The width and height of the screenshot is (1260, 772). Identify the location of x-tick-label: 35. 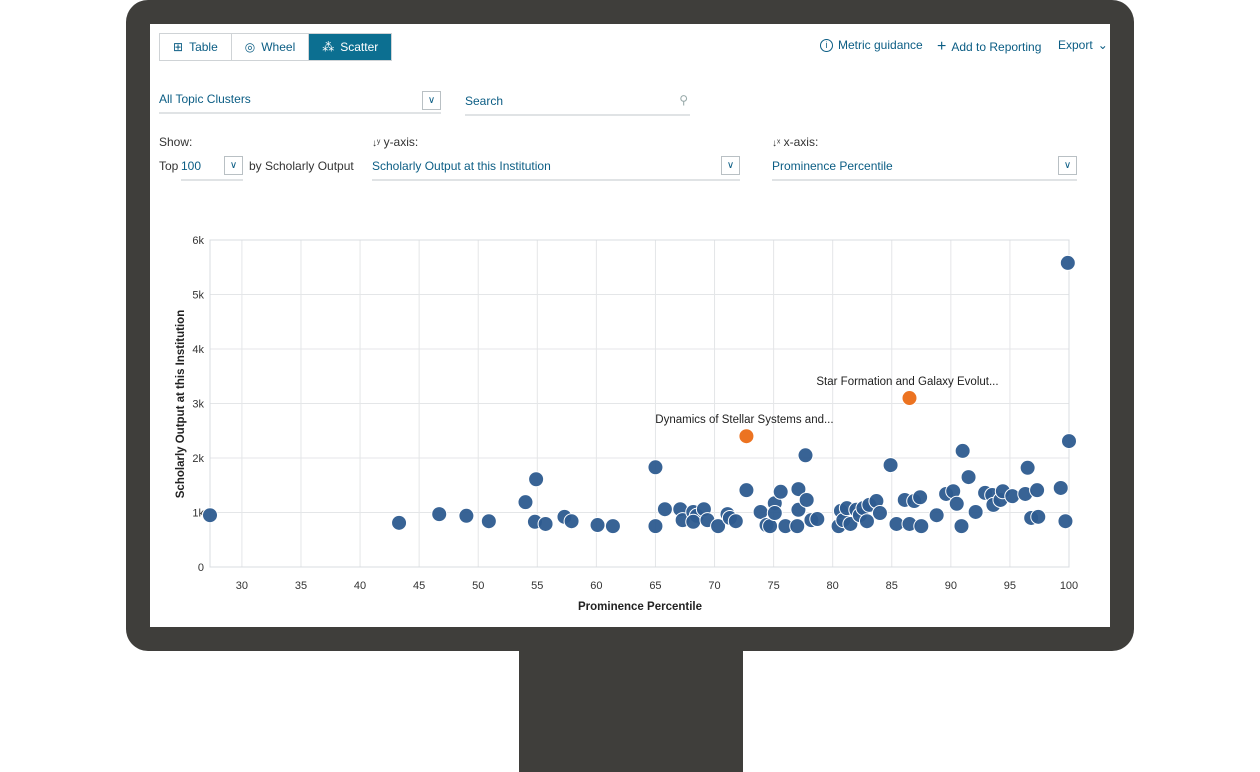
(301, 586).